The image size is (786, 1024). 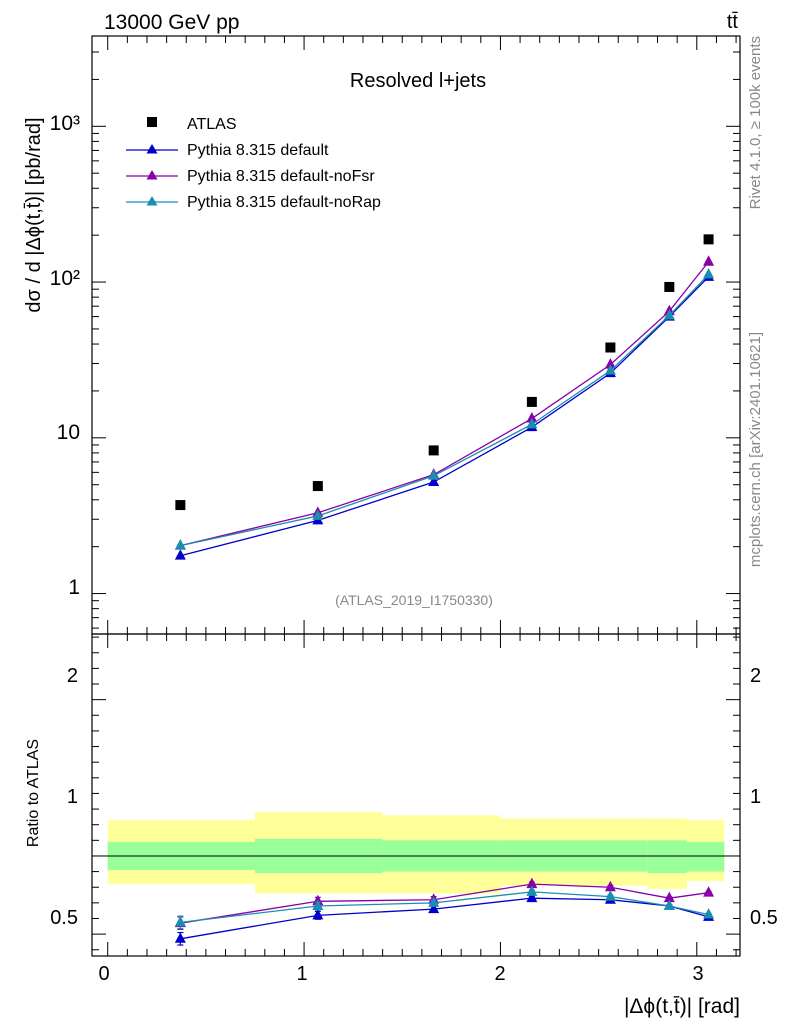 I want to click on ratio-ytick-label-right-0.5: 0.5, so click(x=764, y=918).